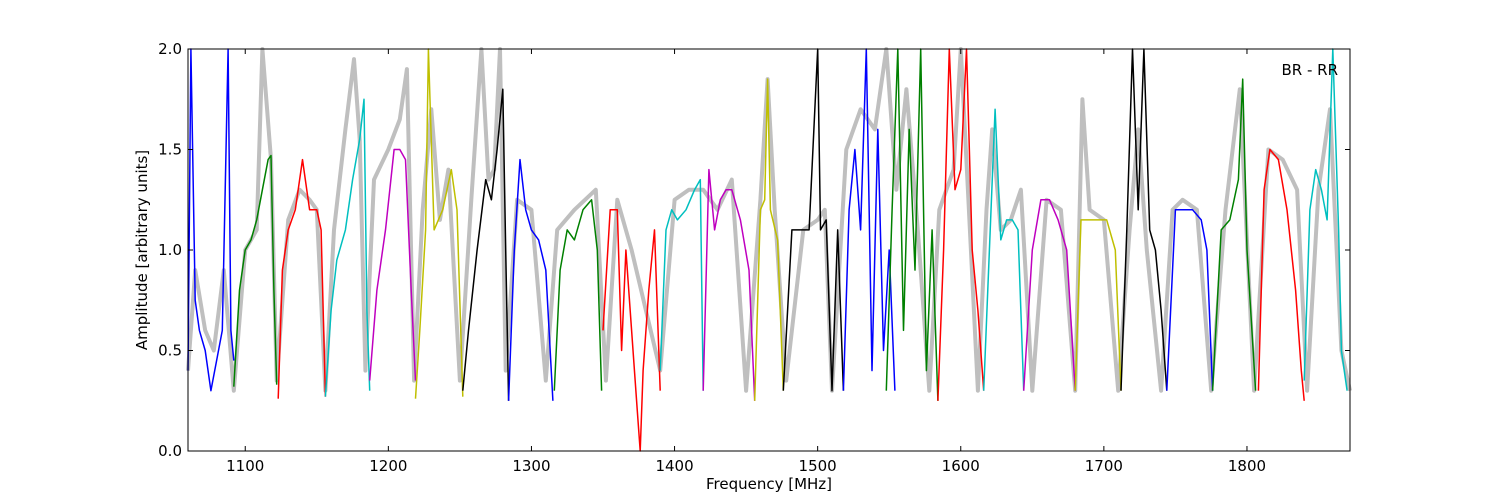  What do you see at coordinates (170, 49) in the screenshot?
I see `y-tick-label: 2.0` at bounding box center [170, 49].